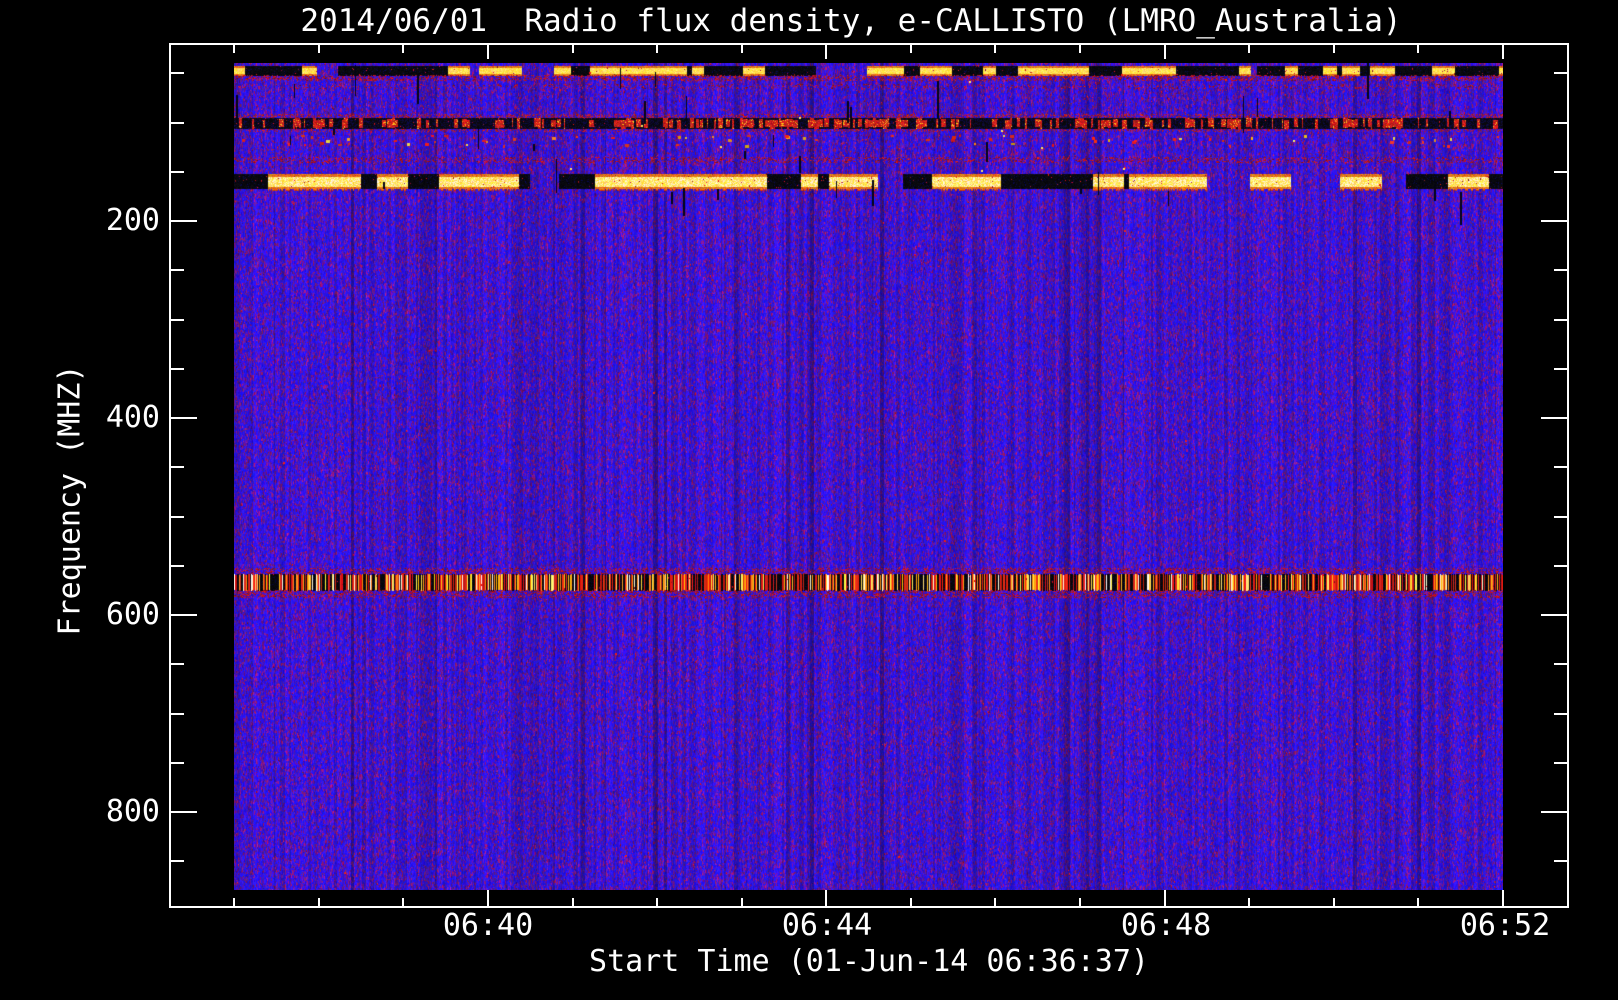 This screenshot has height=1000, width=1618. I want to click on x-axis-title: Start Time (01-Jun-14 06:36:37), so click(869, 961).